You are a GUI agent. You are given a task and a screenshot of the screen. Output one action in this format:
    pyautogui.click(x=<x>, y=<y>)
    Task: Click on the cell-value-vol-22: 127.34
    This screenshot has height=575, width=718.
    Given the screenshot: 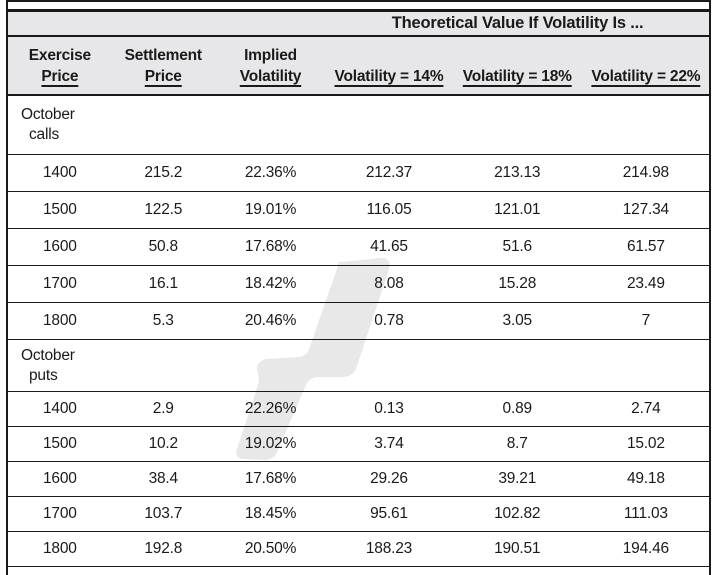 What is the action you would take?
    pyautogui.click(x=645, y=209)
    